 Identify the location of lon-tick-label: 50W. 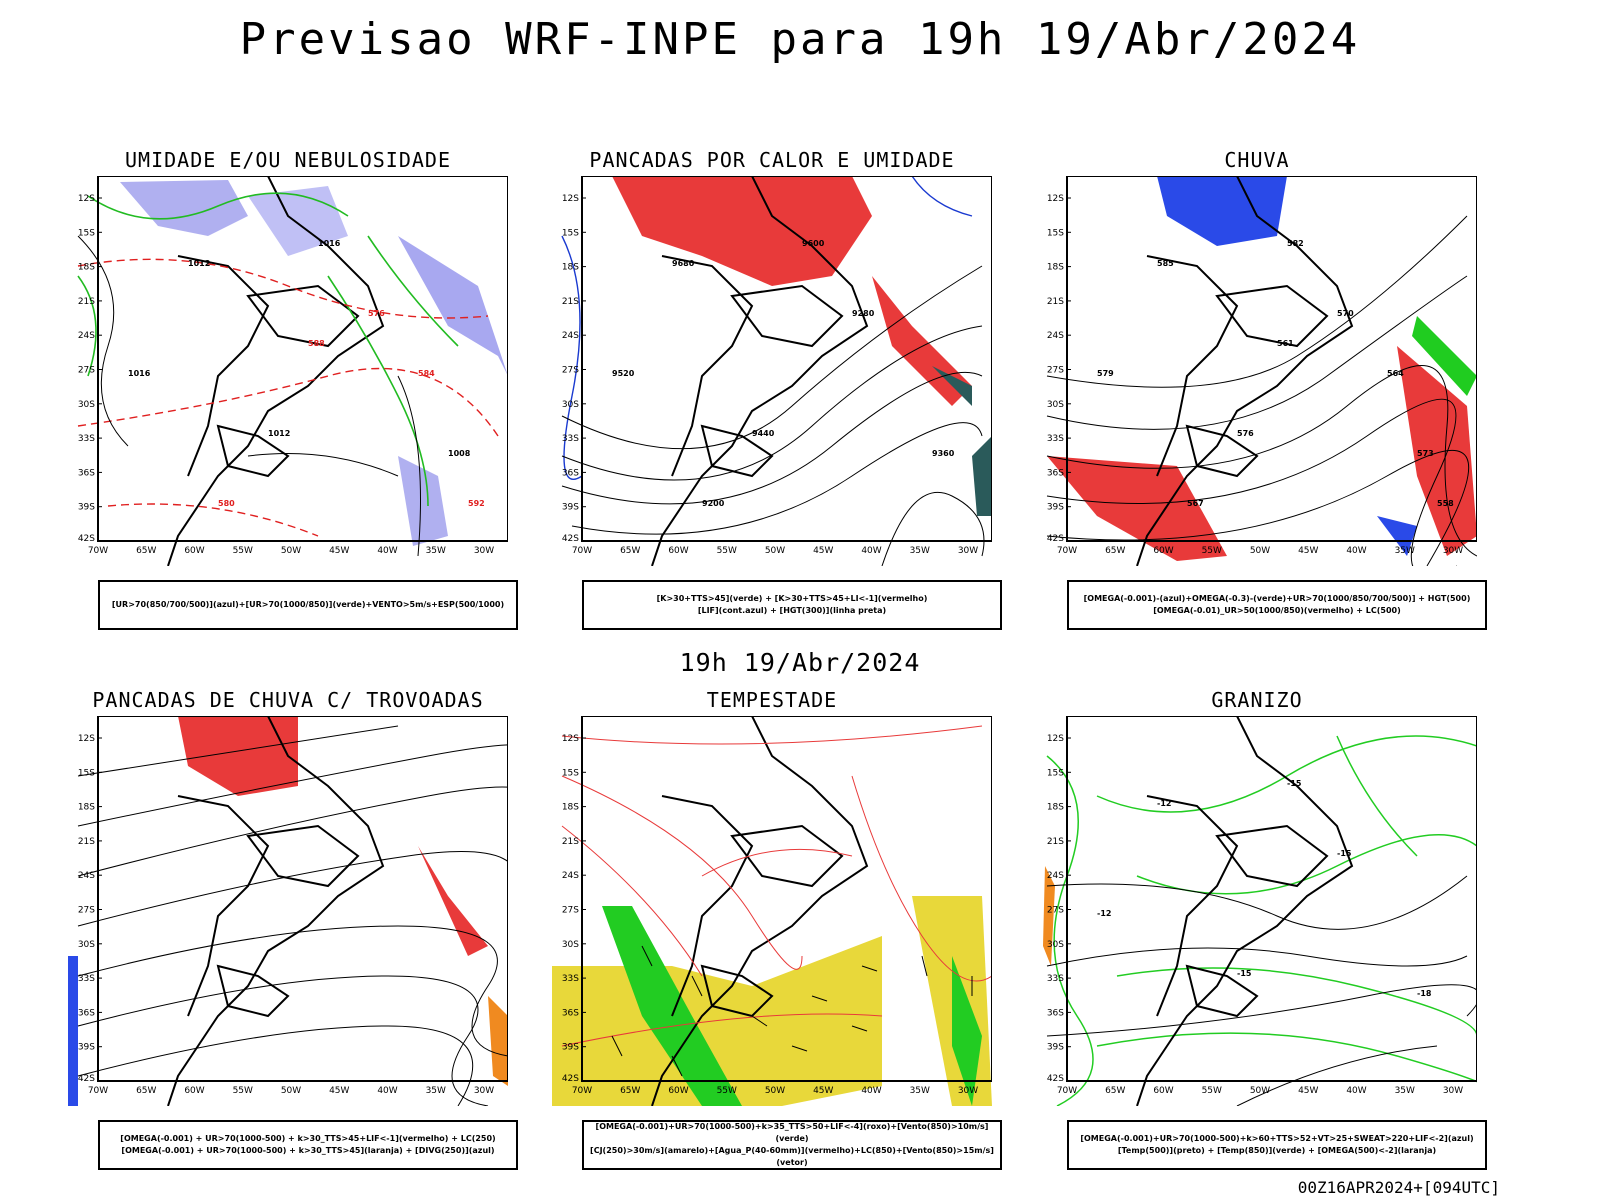
(291, 551).